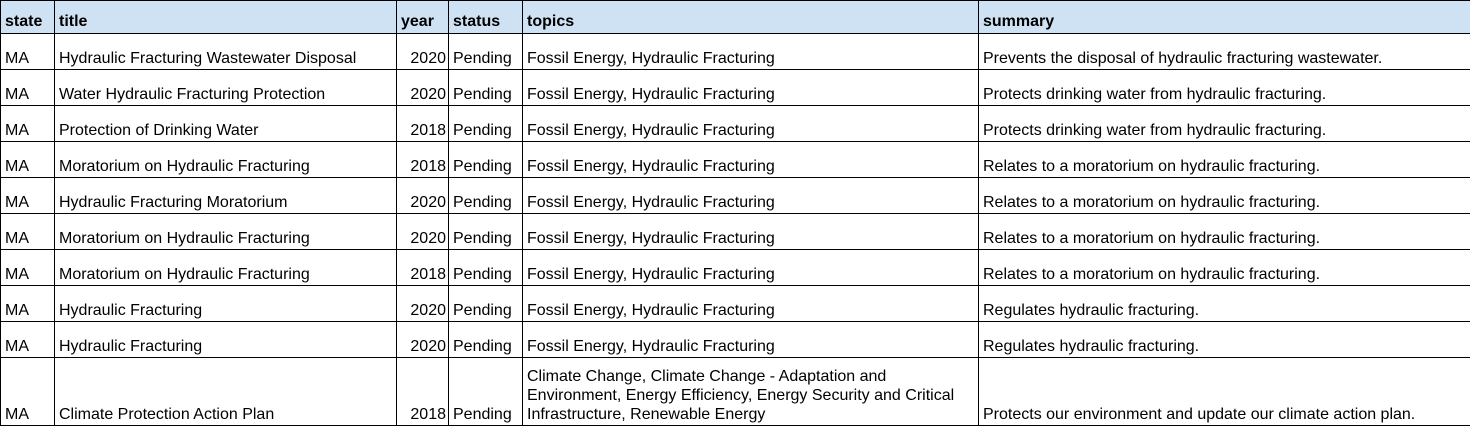 The height and width of the screenshot is (428, 1470). Describe the element at coordinates (225, 195) in the screenshot. I see `cell-title: Hydraulic Fracturing Moratorium` at that location.